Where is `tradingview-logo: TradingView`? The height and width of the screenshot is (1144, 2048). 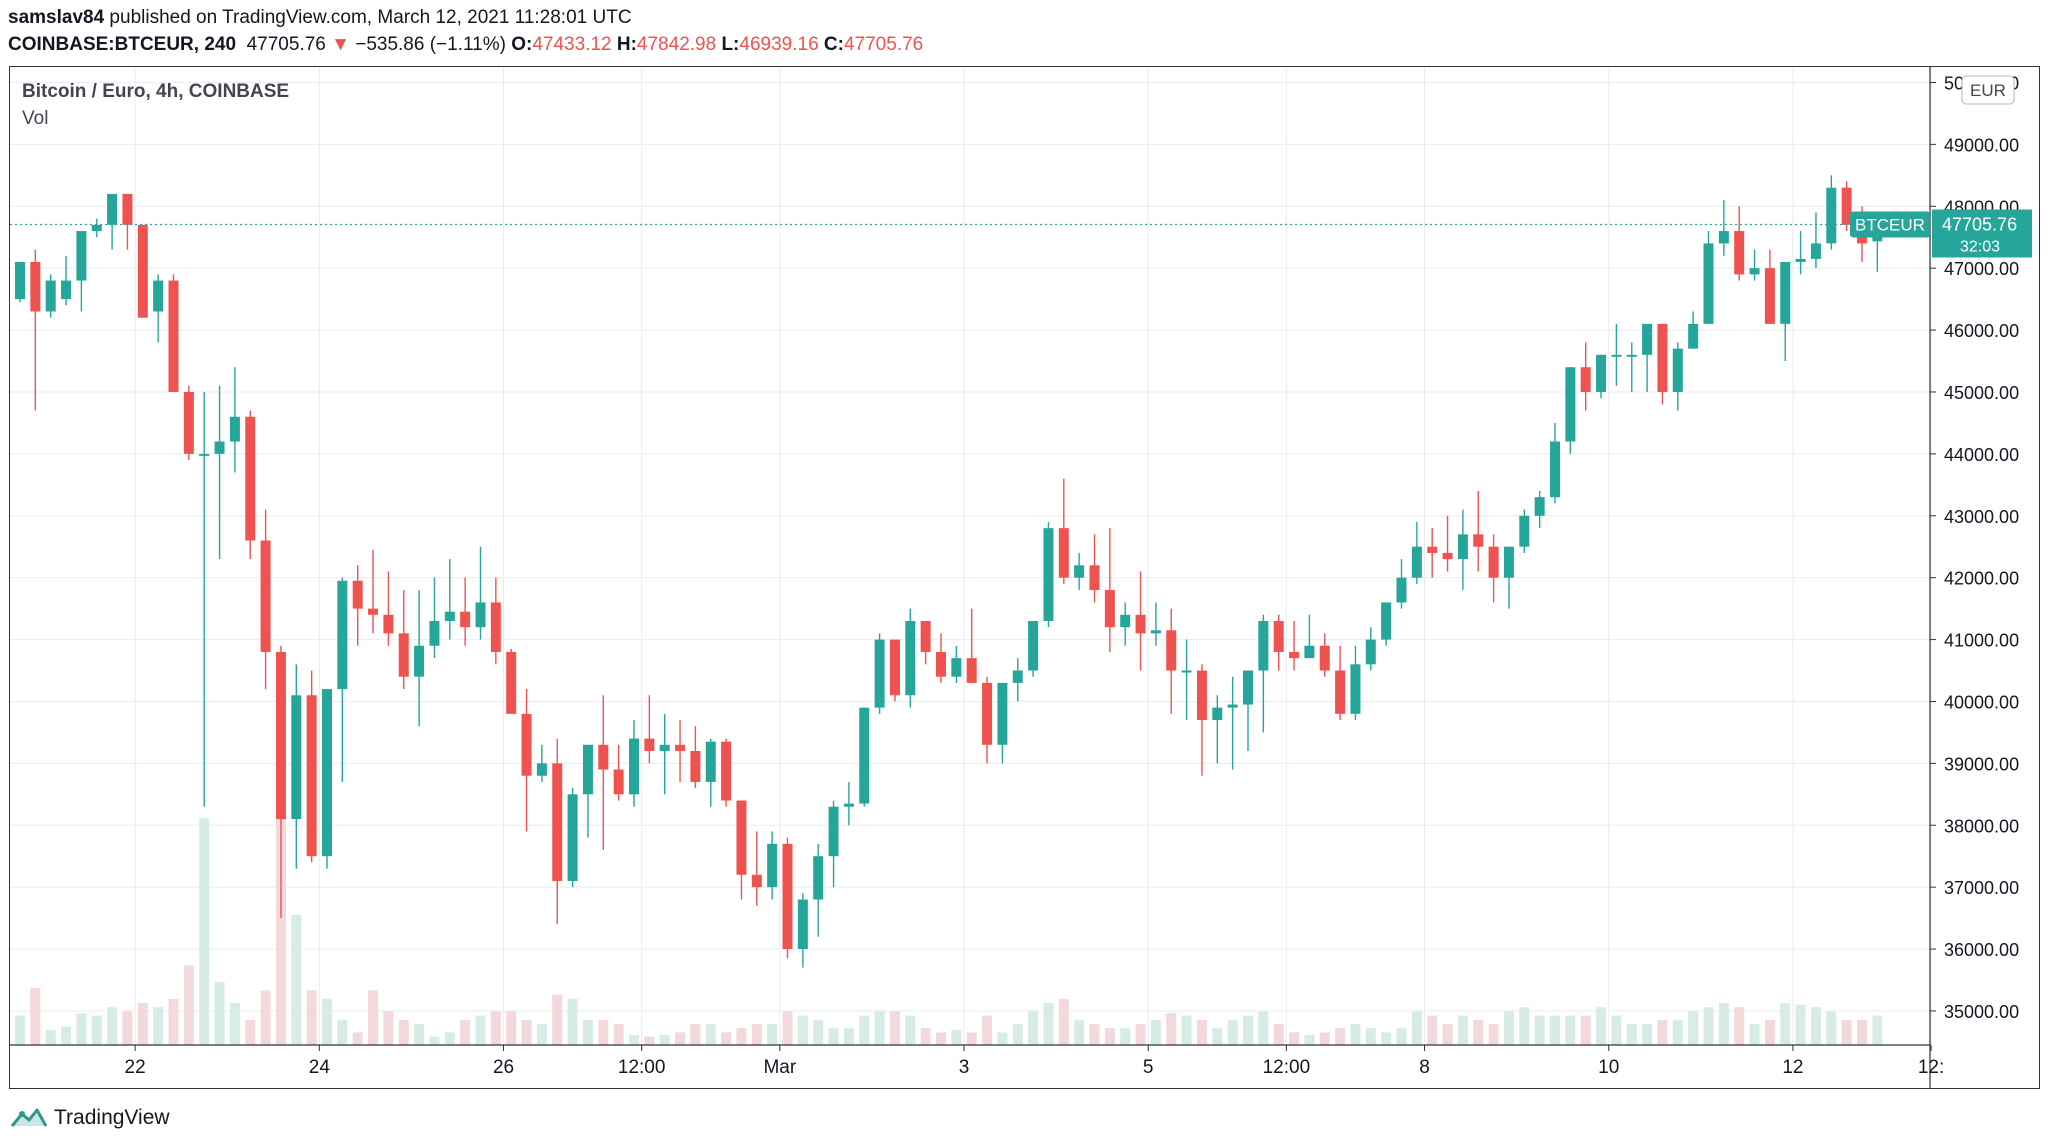
tradingview-logo: TradingView is located at coordinates (90, 1118).